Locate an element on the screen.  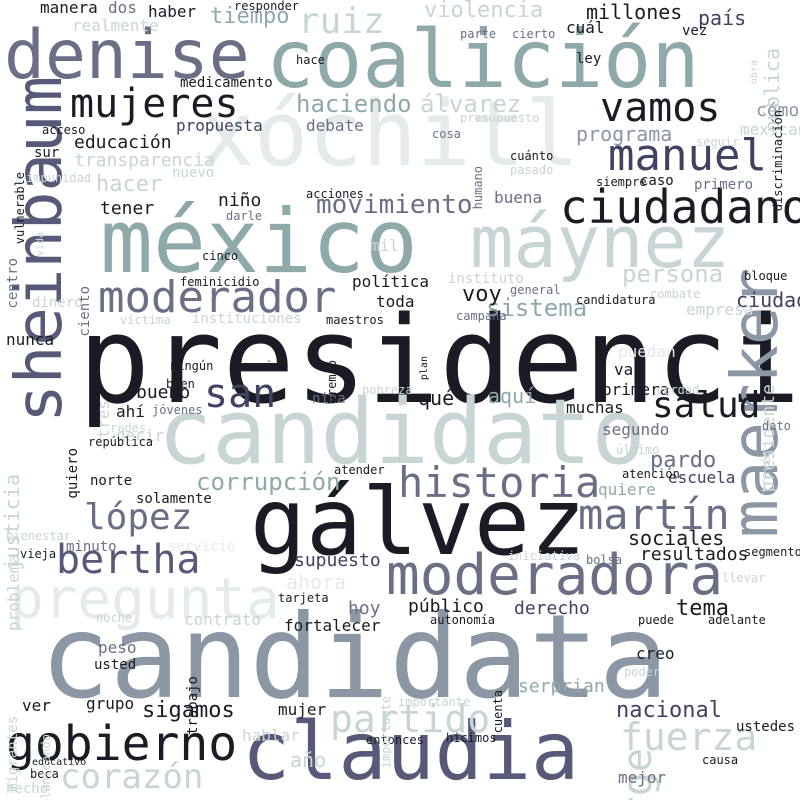
word: martín is located at coordinates (654, 514).